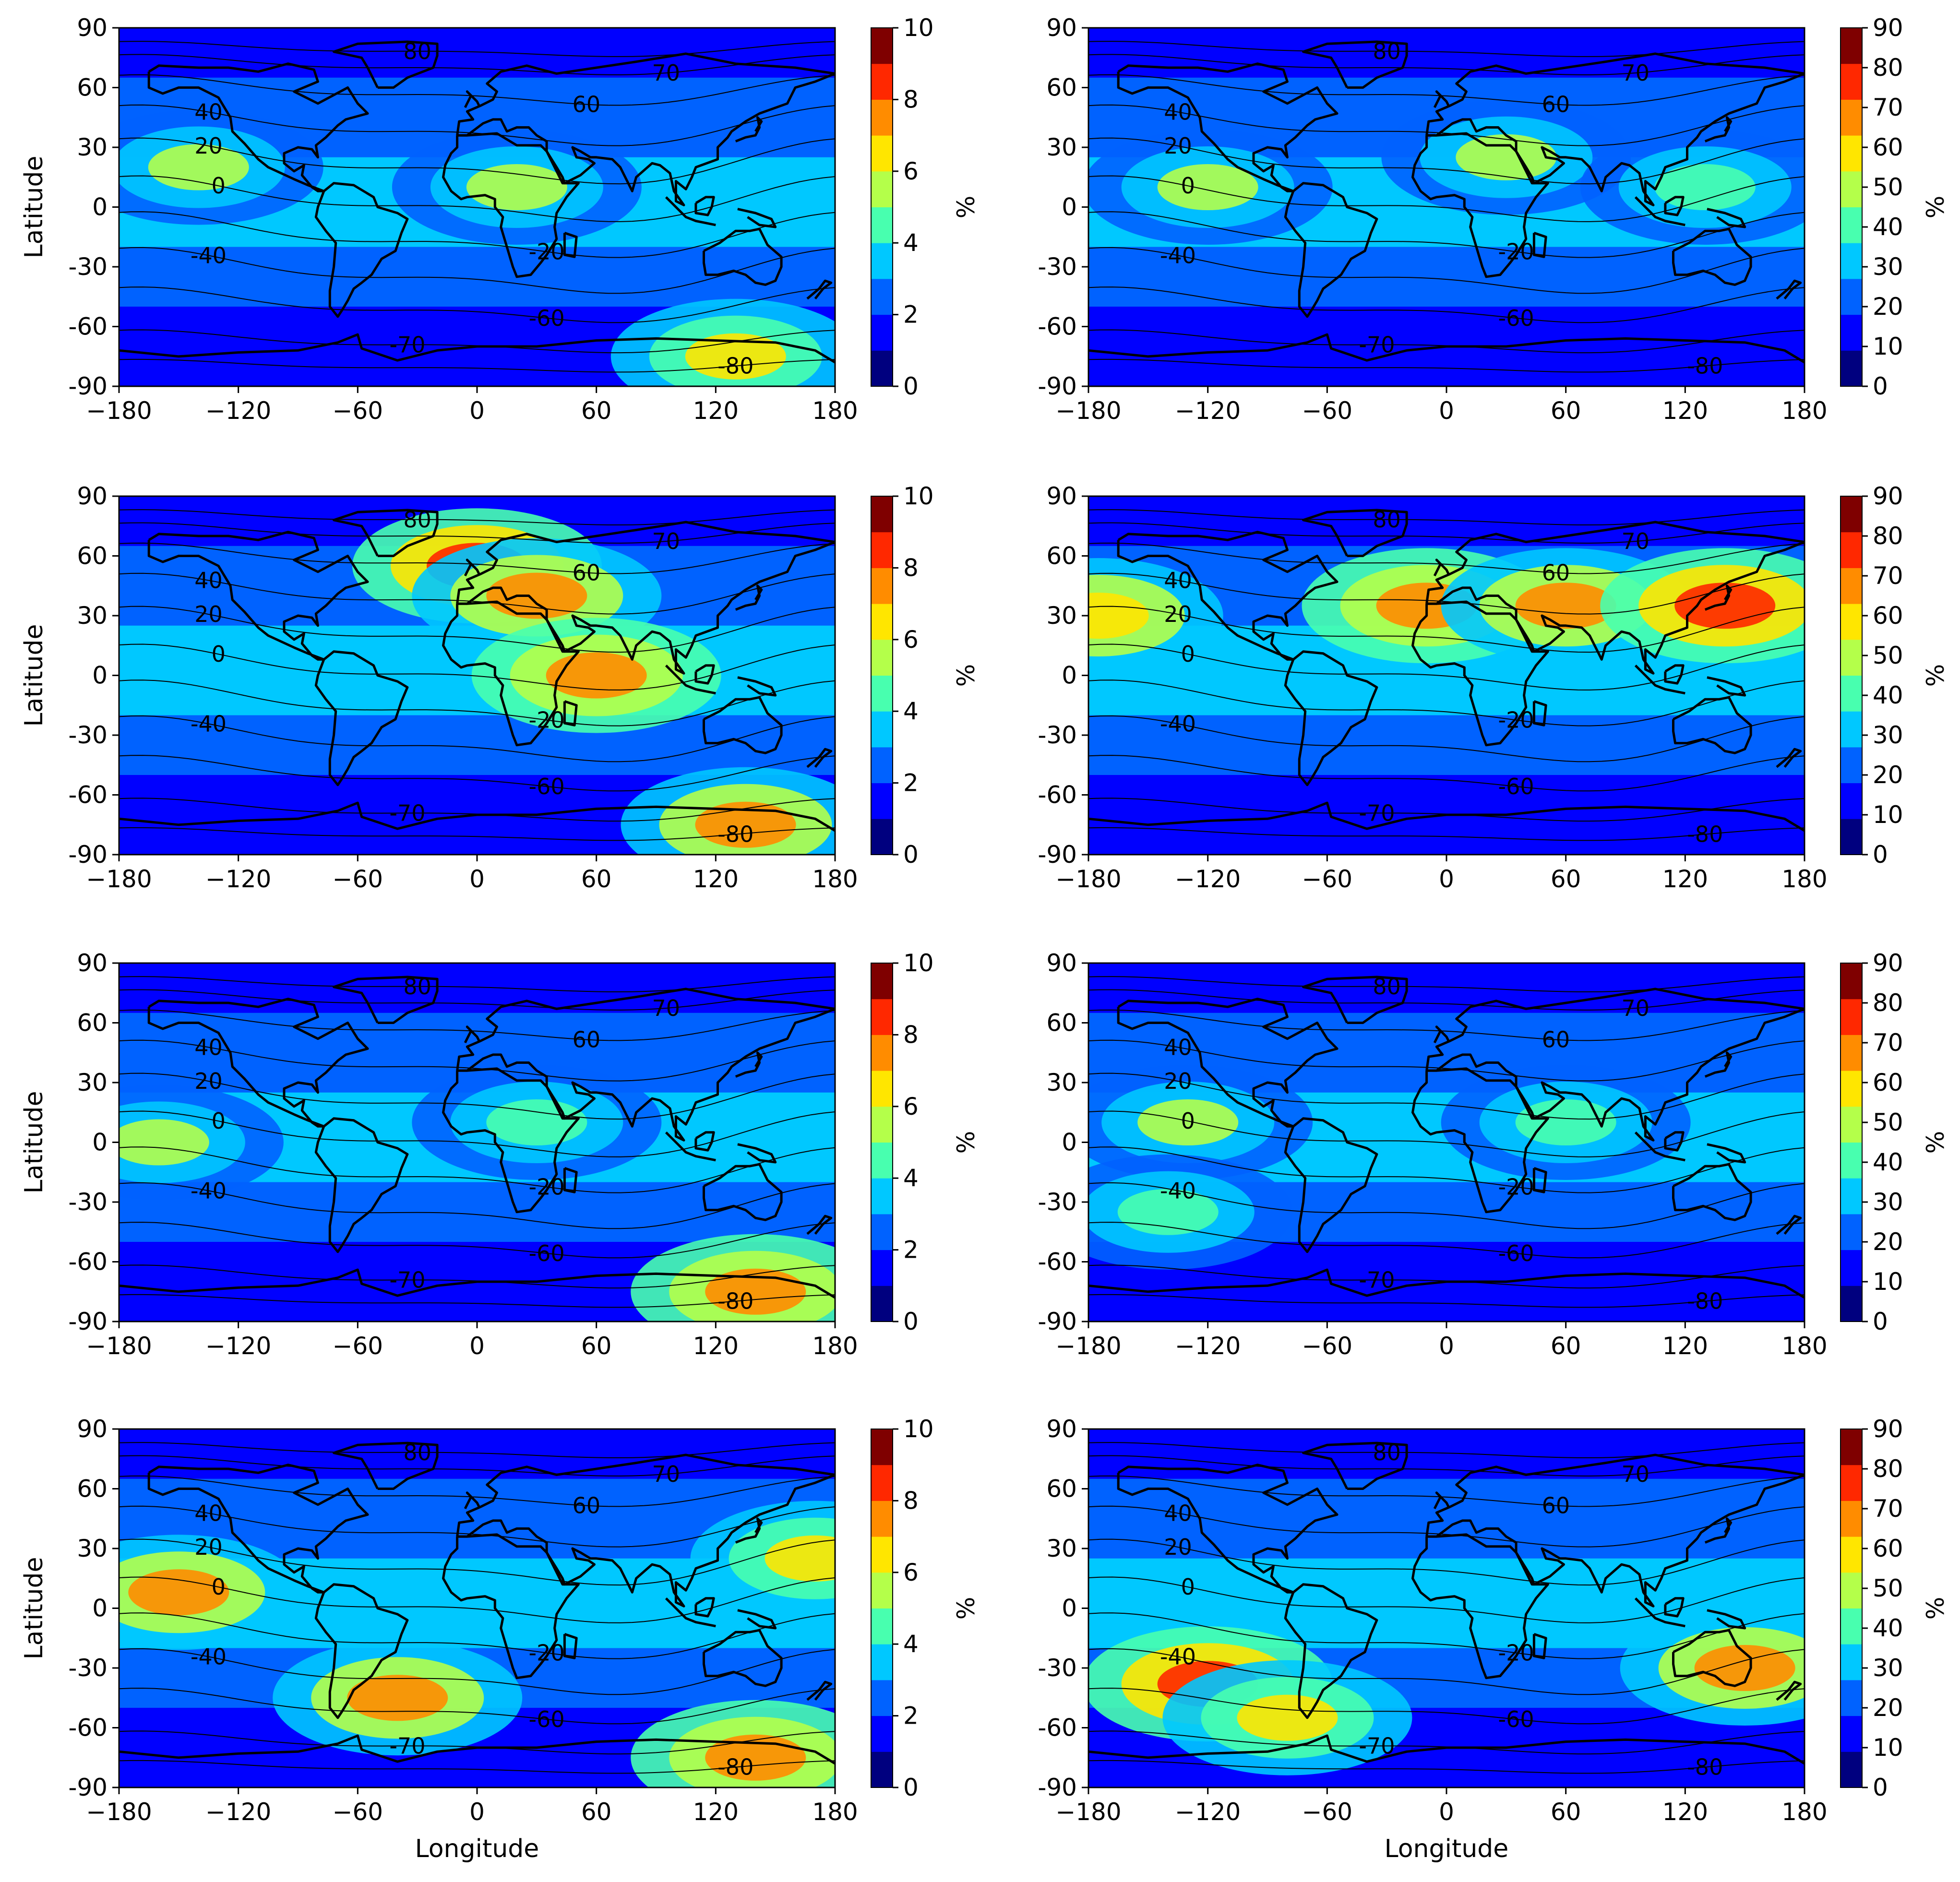 This screenshot has width=1960, height=1882. I want to click on contour-label: 70, so click(1635, 73).